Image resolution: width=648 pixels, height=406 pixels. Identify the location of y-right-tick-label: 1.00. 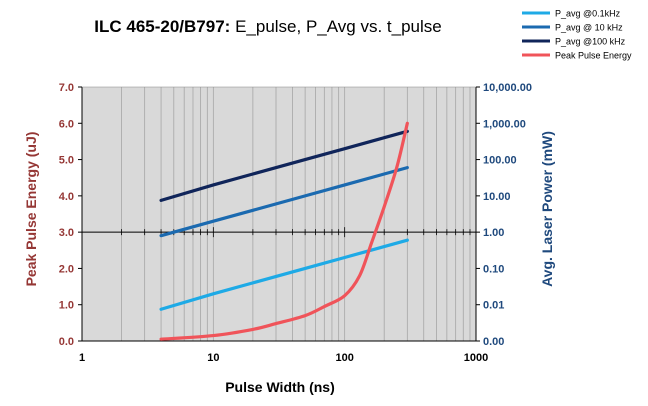
(493, 233).